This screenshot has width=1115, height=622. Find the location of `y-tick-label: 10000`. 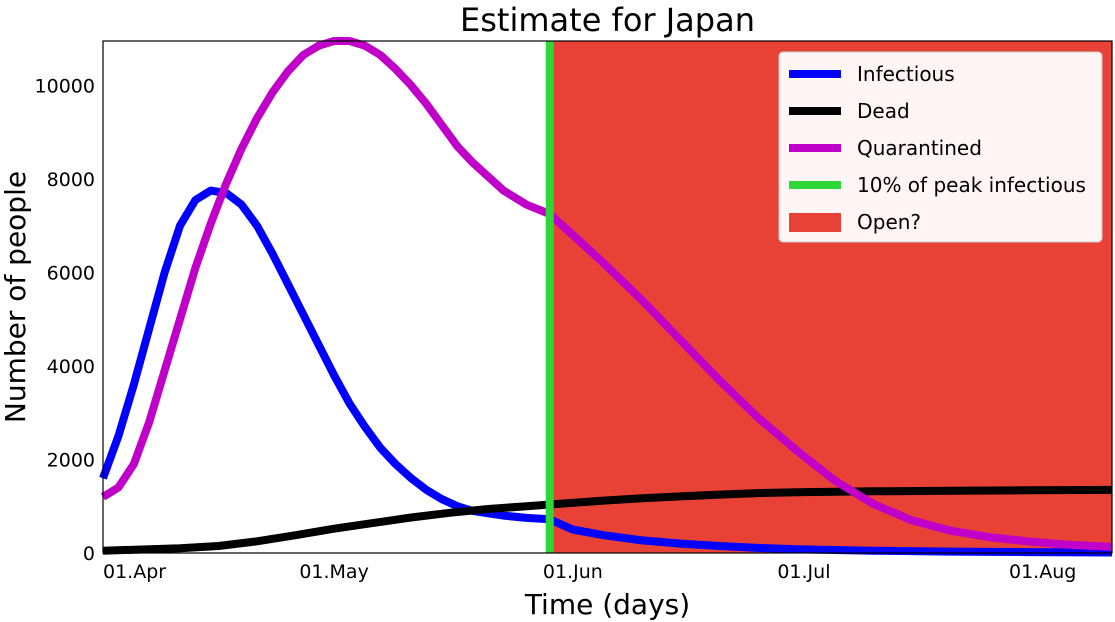

y-tick-label: 10000 is located at coordinates (65, 86).